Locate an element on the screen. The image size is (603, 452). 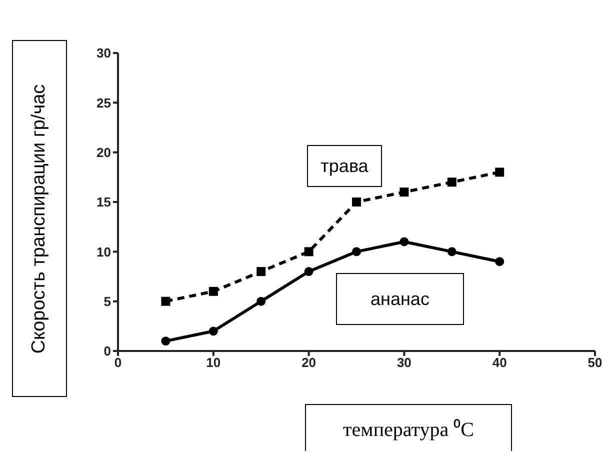
x-axis-title: температура ⁰C is located at coordinates (408, 427).